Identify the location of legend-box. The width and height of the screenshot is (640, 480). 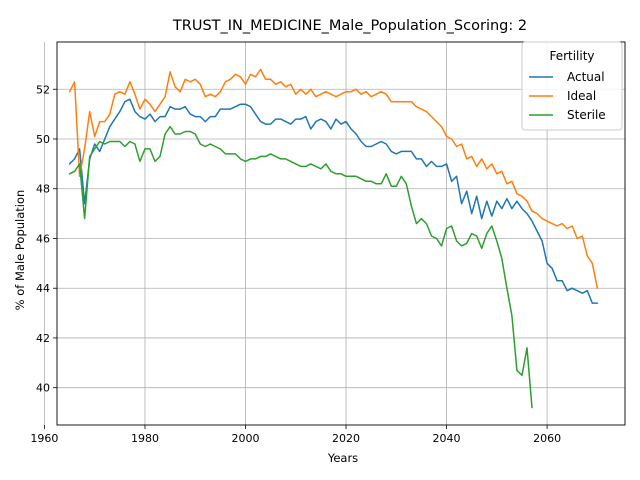
(572, 86).